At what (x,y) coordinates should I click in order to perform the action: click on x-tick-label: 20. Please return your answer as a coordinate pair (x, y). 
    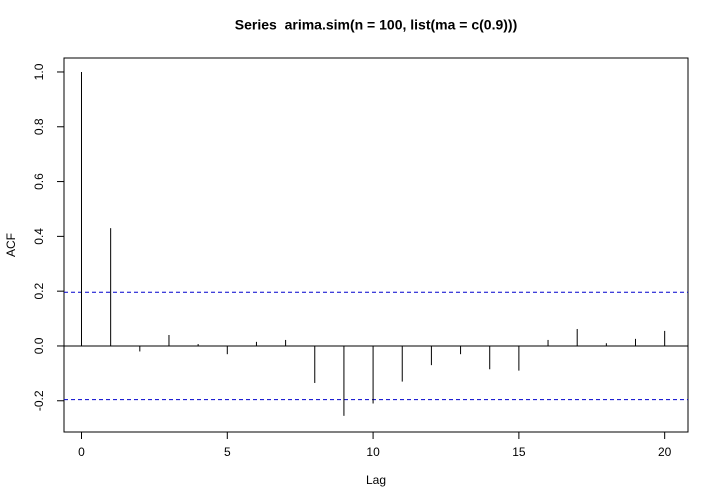
    Looking at the image, I should click on (665, 452).